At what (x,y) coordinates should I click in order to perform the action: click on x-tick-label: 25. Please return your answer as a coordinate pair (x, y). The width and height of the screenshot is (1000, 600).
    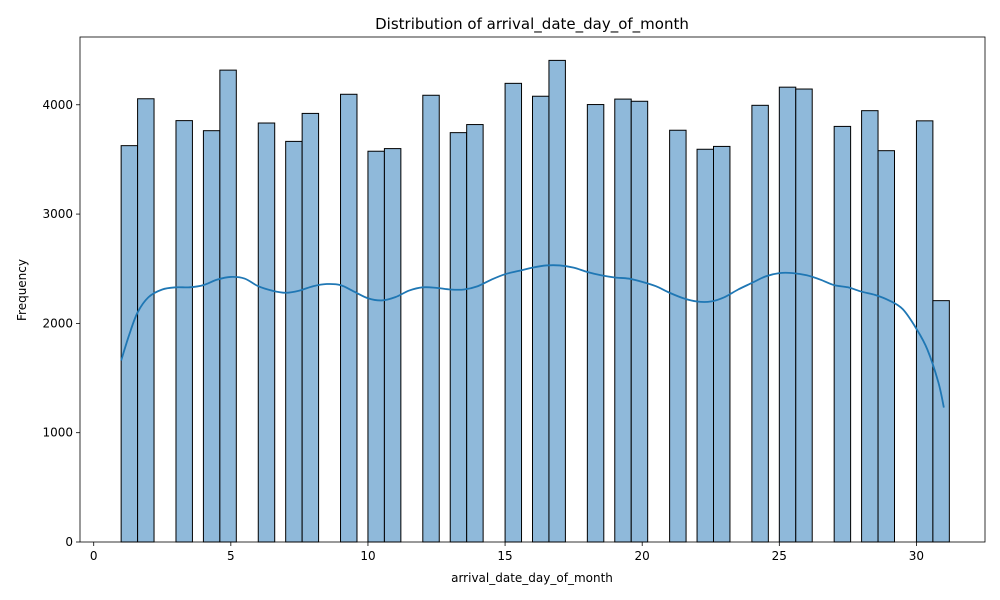
    Looking at the image, I should click on (779, 556).